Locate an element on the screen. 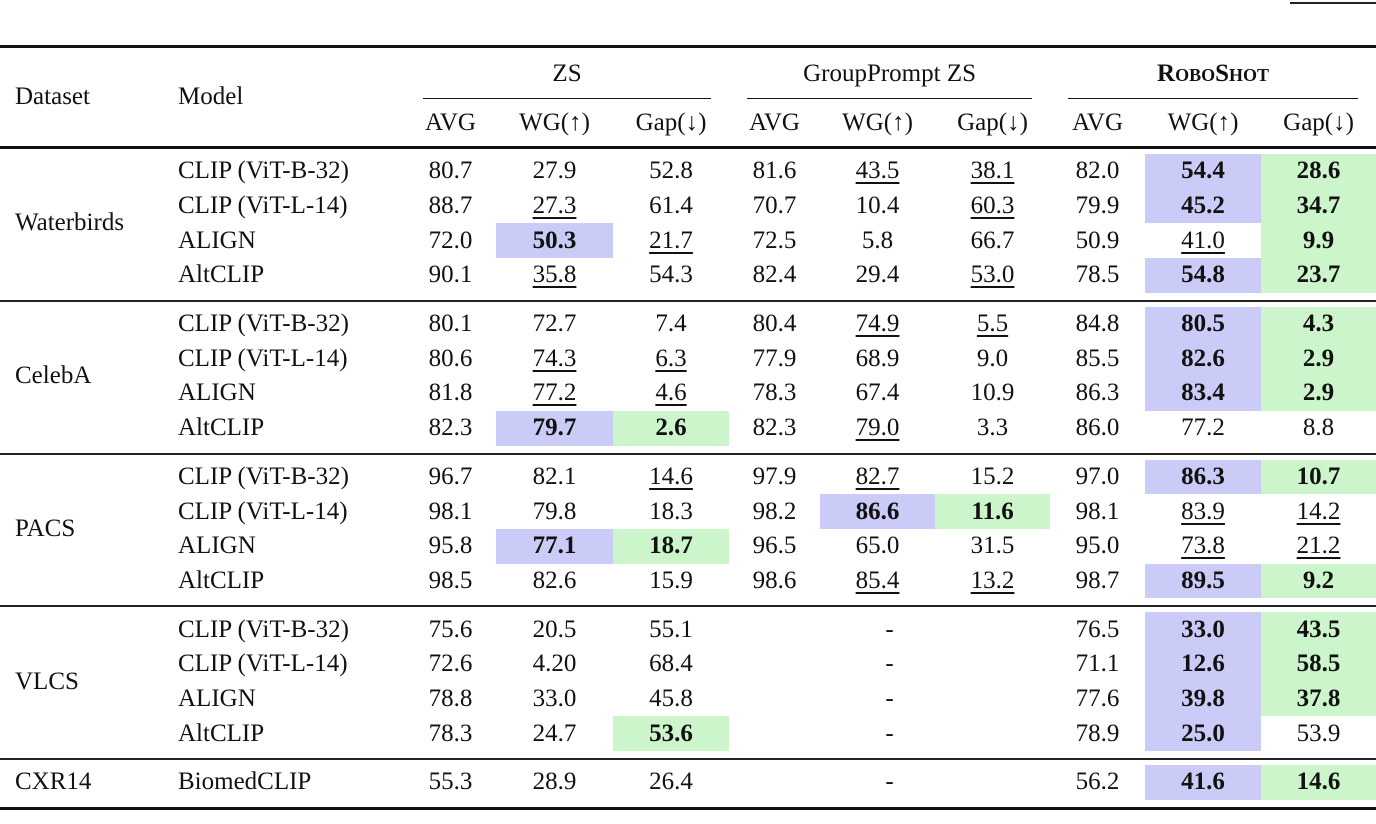 The width and height of the screenshot is (1376, 824). value-cell: 11.6 is located at coordinates (993, 511).